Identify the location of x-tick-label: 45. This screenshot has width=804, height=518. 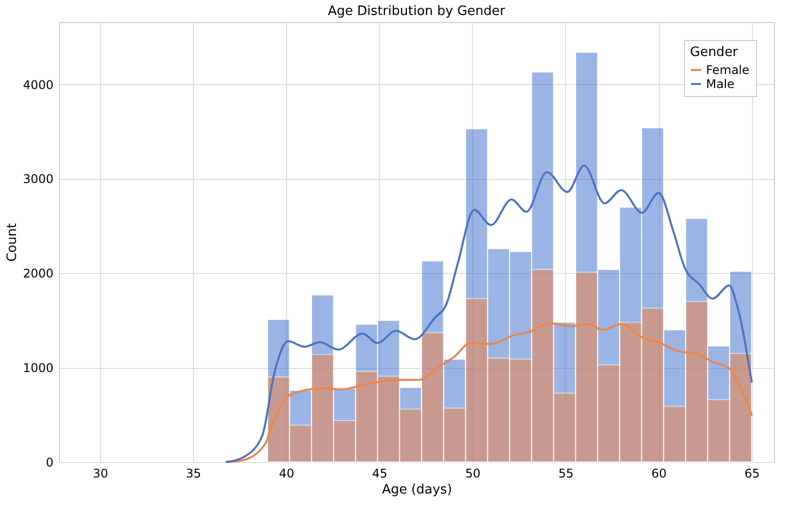
(380, 473).